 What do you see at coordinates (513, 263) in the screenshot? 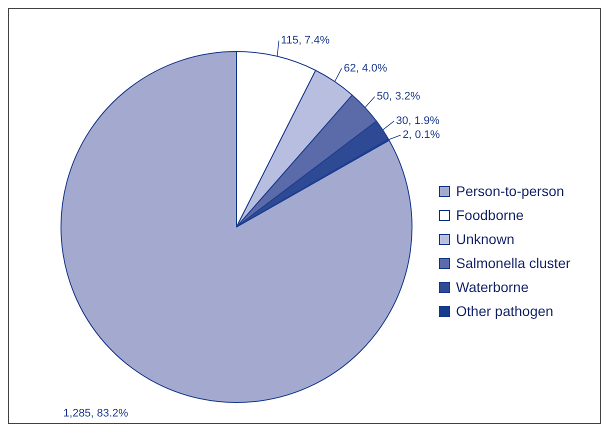
I see `legend-label: Salmonella cluster` at bounding box center [513, 263].